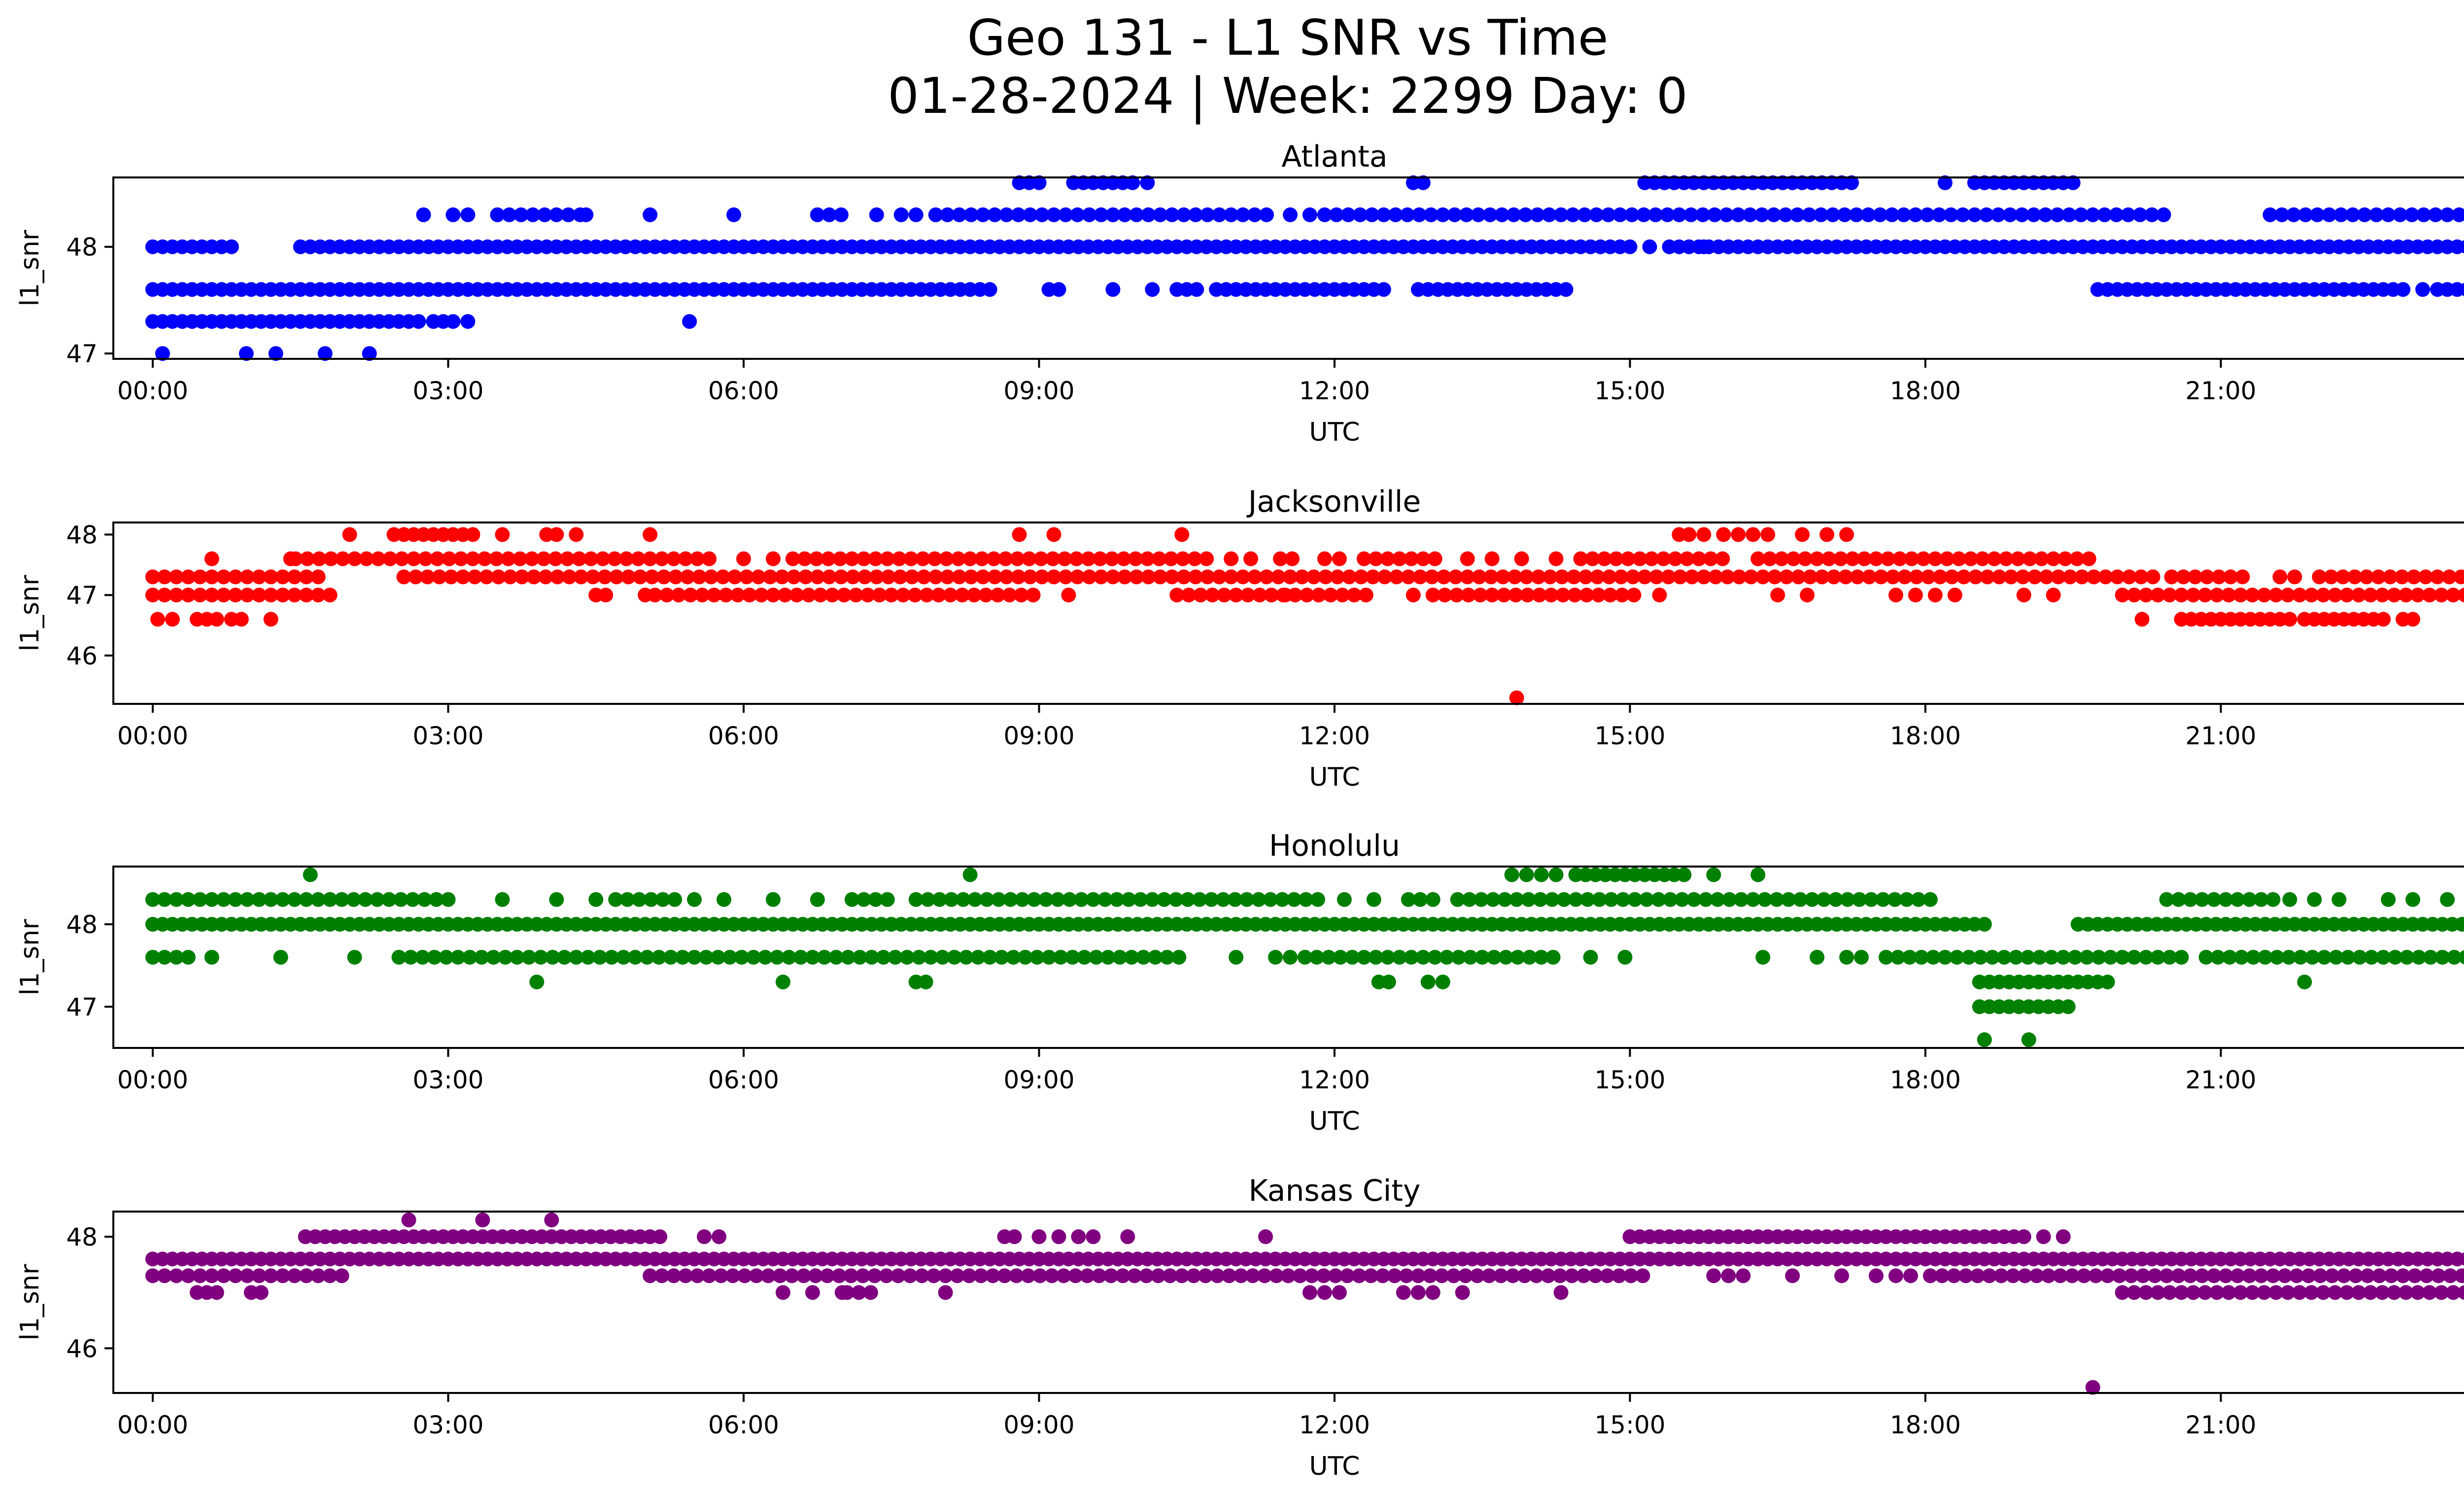 Image resolution: width=2464 pixels, height=1495 pixels. I want to click on scatter-series, so click(1304, 957).